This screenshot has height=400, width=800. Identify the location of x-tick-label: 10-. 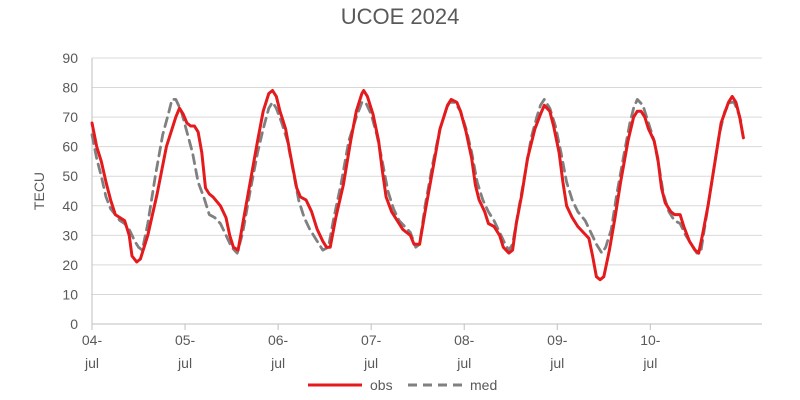
(650, 340).